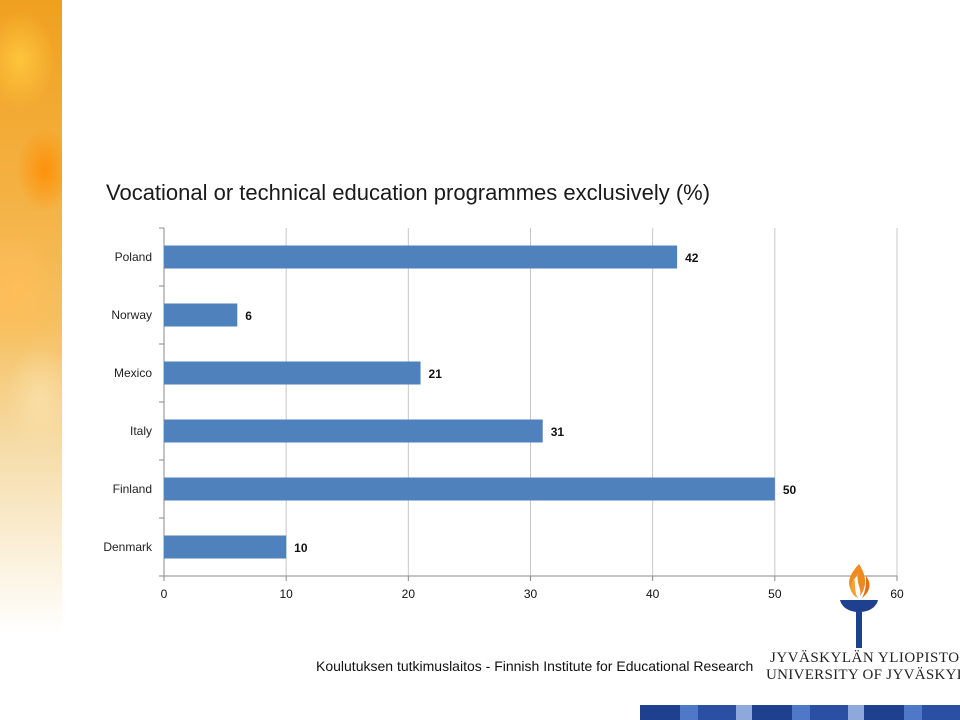  What do you see at coordinates (865, 658) in the screenshot?
I see `university-name-finnish: JYVÄSKYLÄN YLIOPISTO` at bounding box center [865, 658].